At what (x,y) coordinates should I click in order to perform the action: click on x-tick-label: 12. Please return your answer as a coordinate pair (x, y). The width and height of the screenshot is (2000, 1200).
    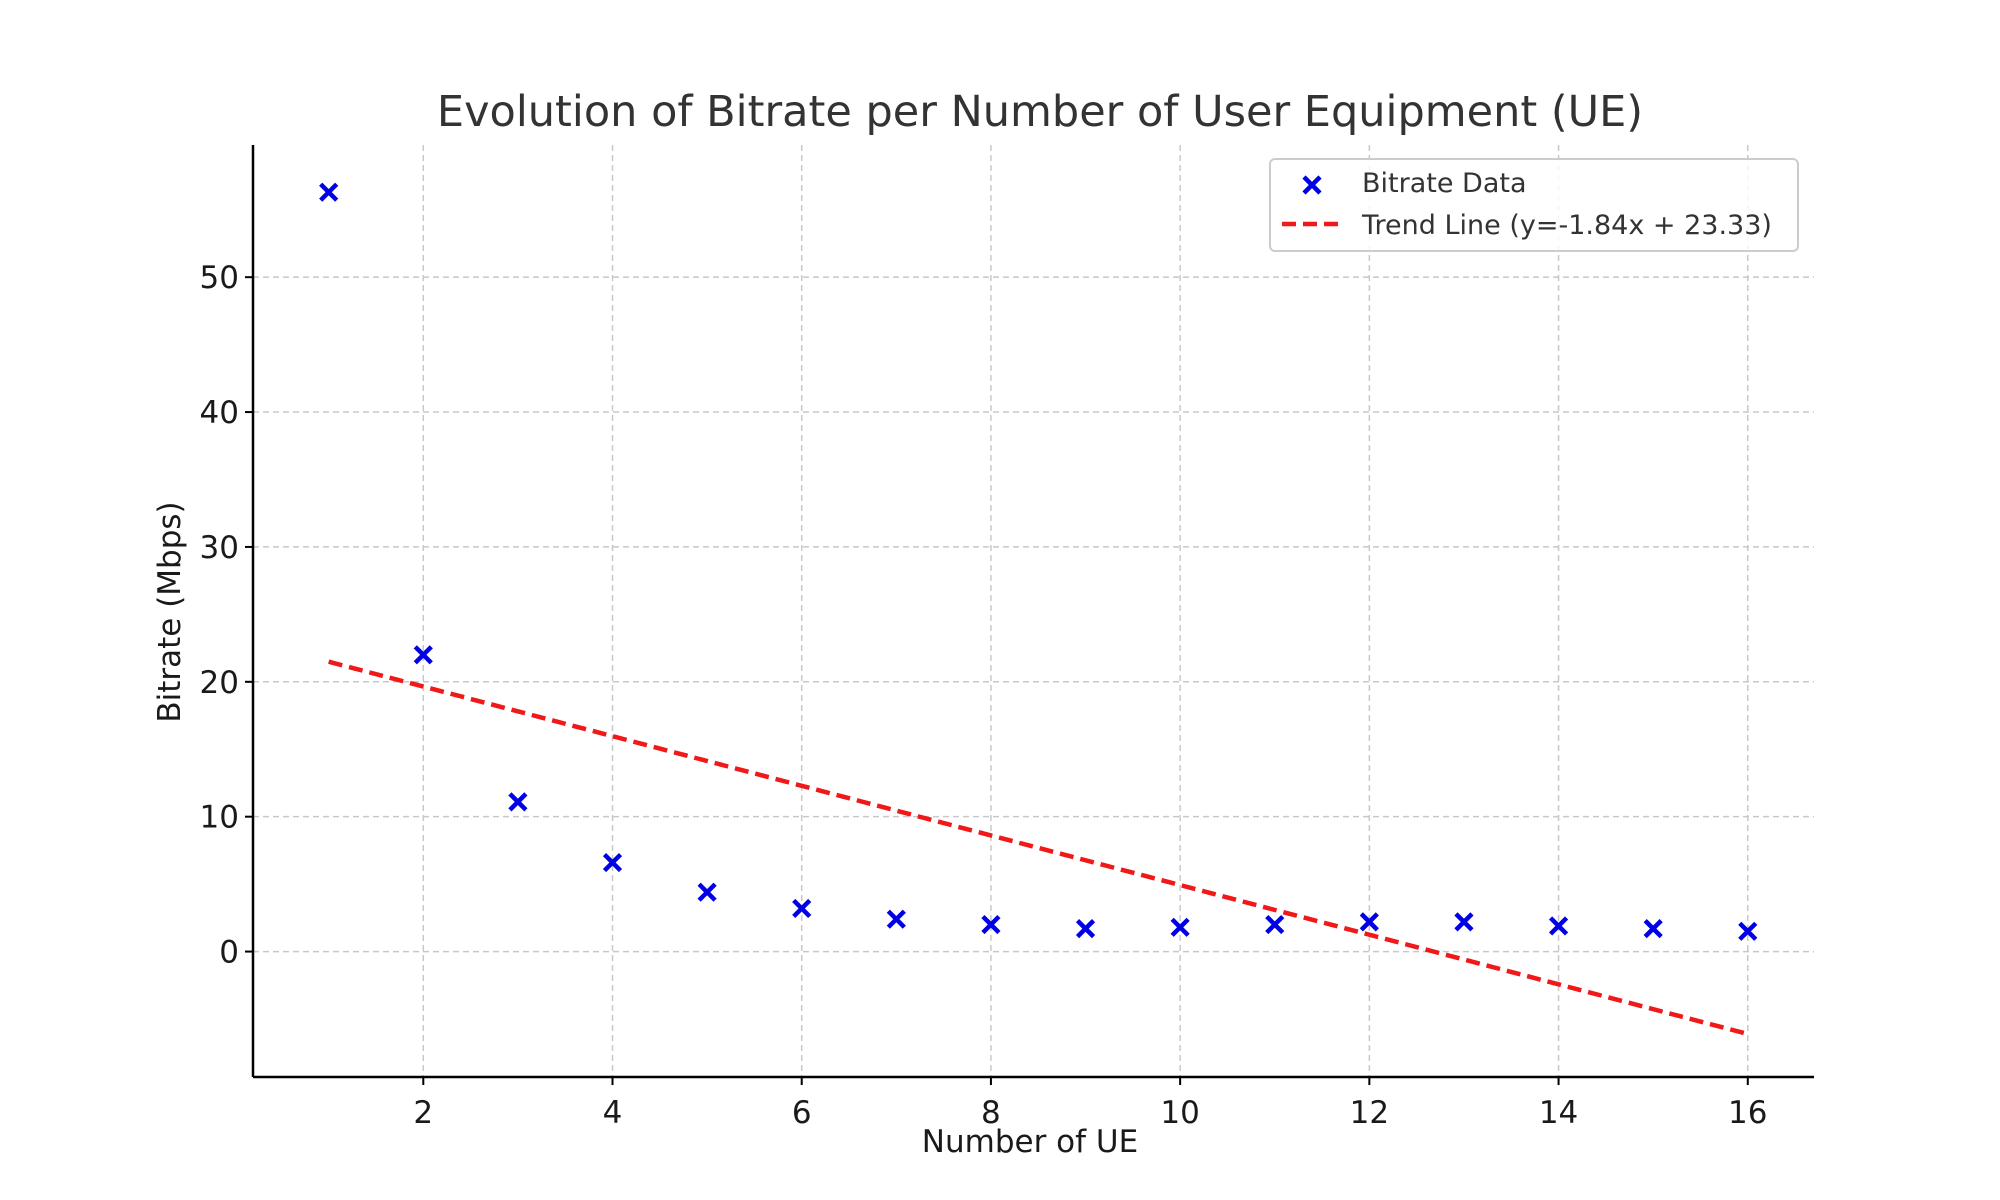
    Looking at the image, I should click on (1369, 1113).